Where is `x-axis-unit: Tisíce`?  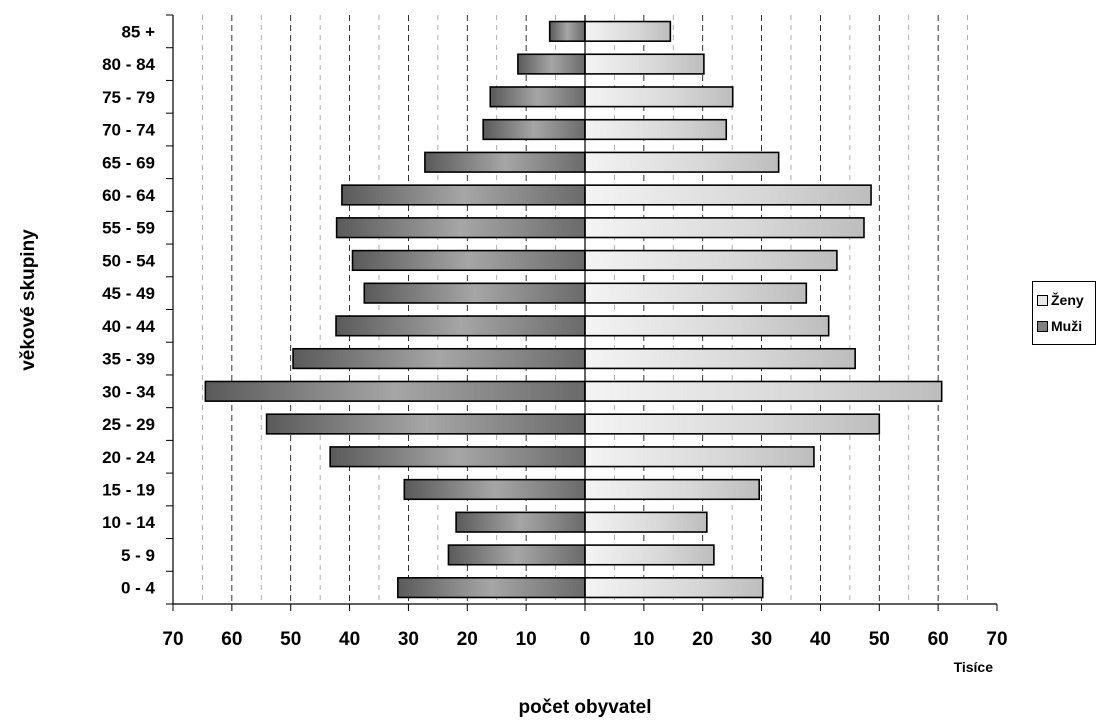
x-axis-unit: Tisíce is located at coordinates (974, 667).